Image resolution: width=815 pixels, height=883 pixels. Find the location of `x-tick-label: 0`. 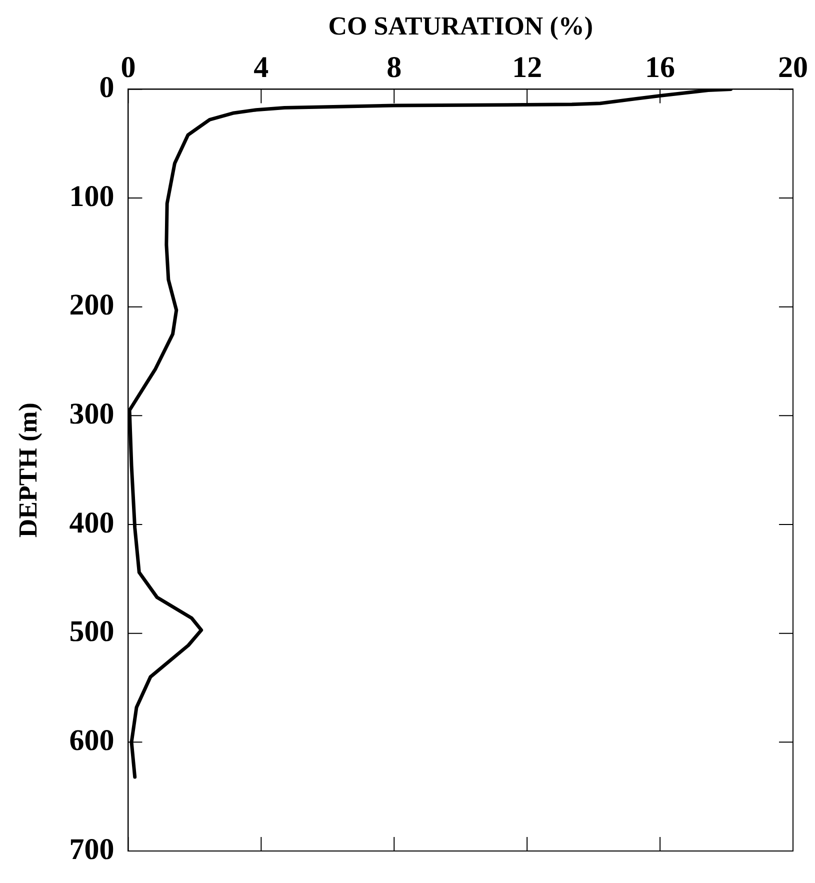

x-tick-label: 0 is located at coordinates (128, 67).